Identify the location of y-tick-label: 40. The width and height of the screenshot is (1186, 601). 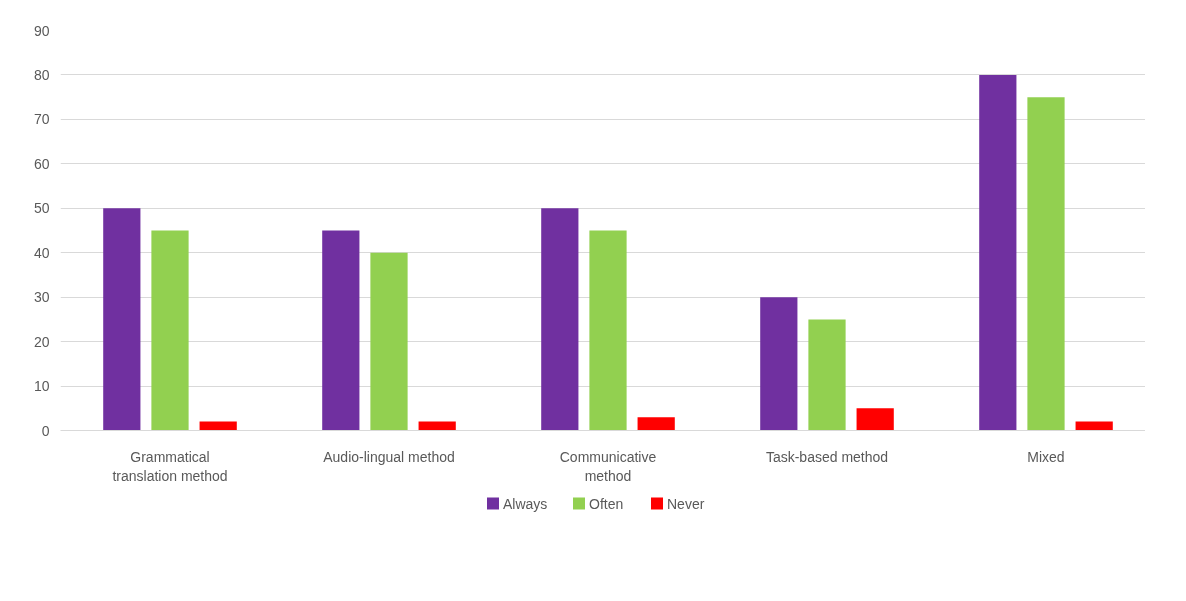
(41, 252).